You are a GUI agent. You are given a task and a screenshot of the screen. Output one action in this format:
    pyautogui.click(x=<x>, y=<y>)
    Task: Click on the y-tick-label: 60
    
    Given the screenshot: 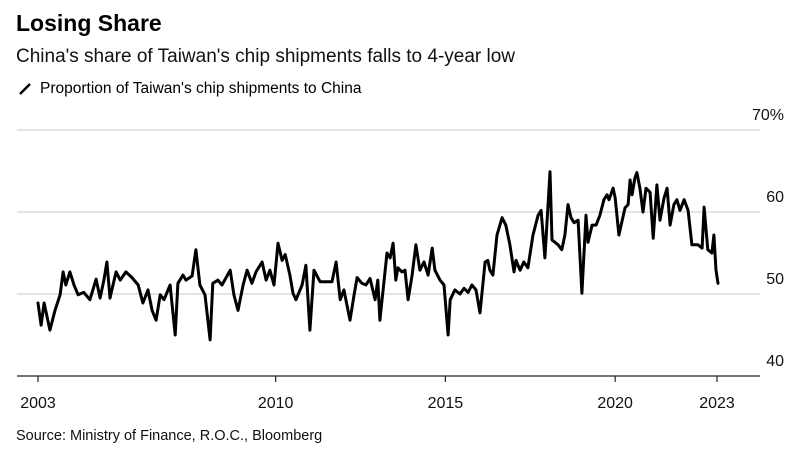 What is the action you would take?
    pyautogui.click(x=775, y=197)
    